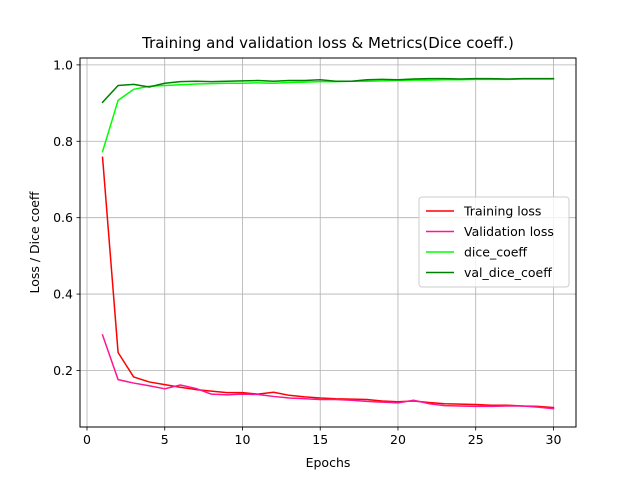 The image size is (640, 480). I want to click on x-tick-label: 25, so click(476, 439).